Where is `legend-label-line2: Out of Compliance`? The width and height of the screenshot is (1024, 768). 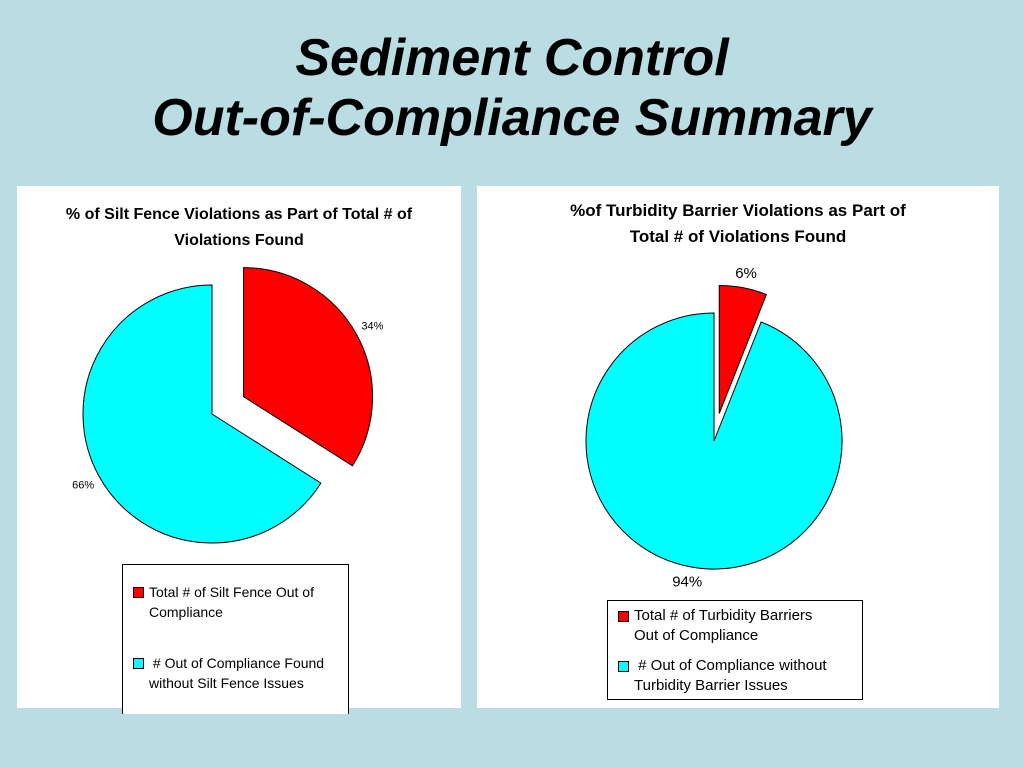 legend-label-line2: Out of Compliance is located at coordinates (696, 635).